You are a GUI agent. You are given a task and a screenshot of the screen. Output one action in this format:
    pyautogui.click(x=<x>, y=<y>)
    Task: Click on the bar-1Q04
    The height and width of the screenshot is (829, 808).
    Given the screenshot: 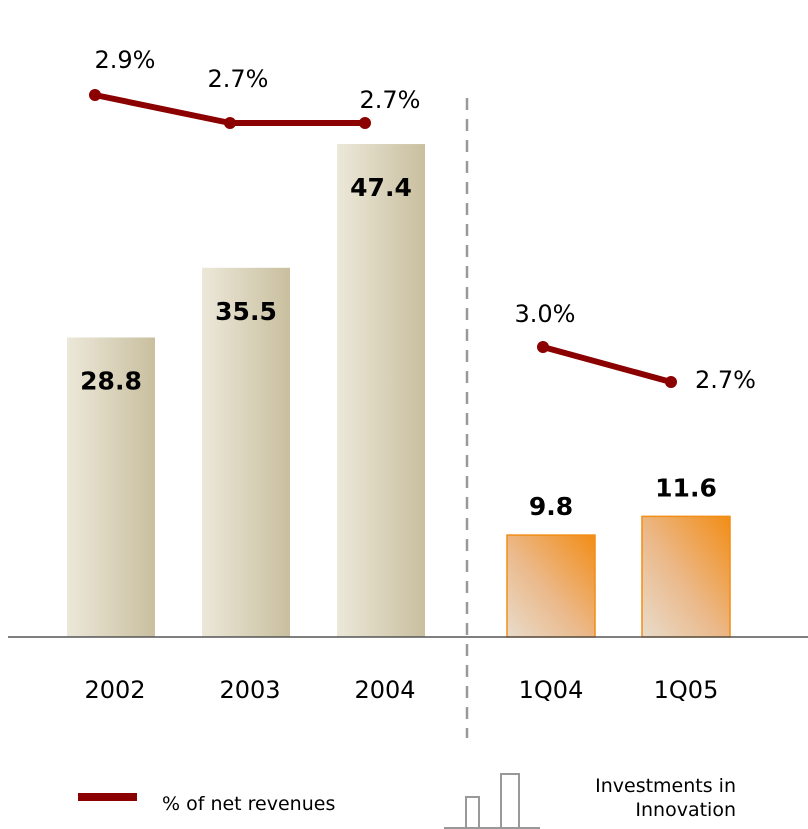 What is the action you would take?
    pyautogui.click(x=551, y=586)
    